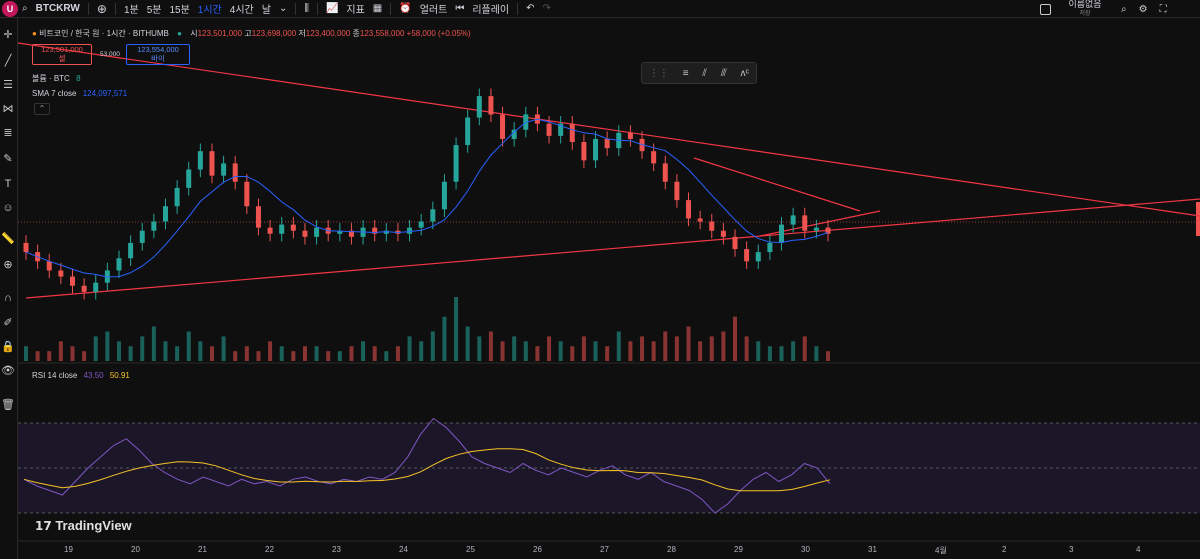 This screenshot has height=559, width=1200. Describe the element at coordinates (8, 265) in the screenshot. I see `zoom-in-icon: ⊕` at that location.